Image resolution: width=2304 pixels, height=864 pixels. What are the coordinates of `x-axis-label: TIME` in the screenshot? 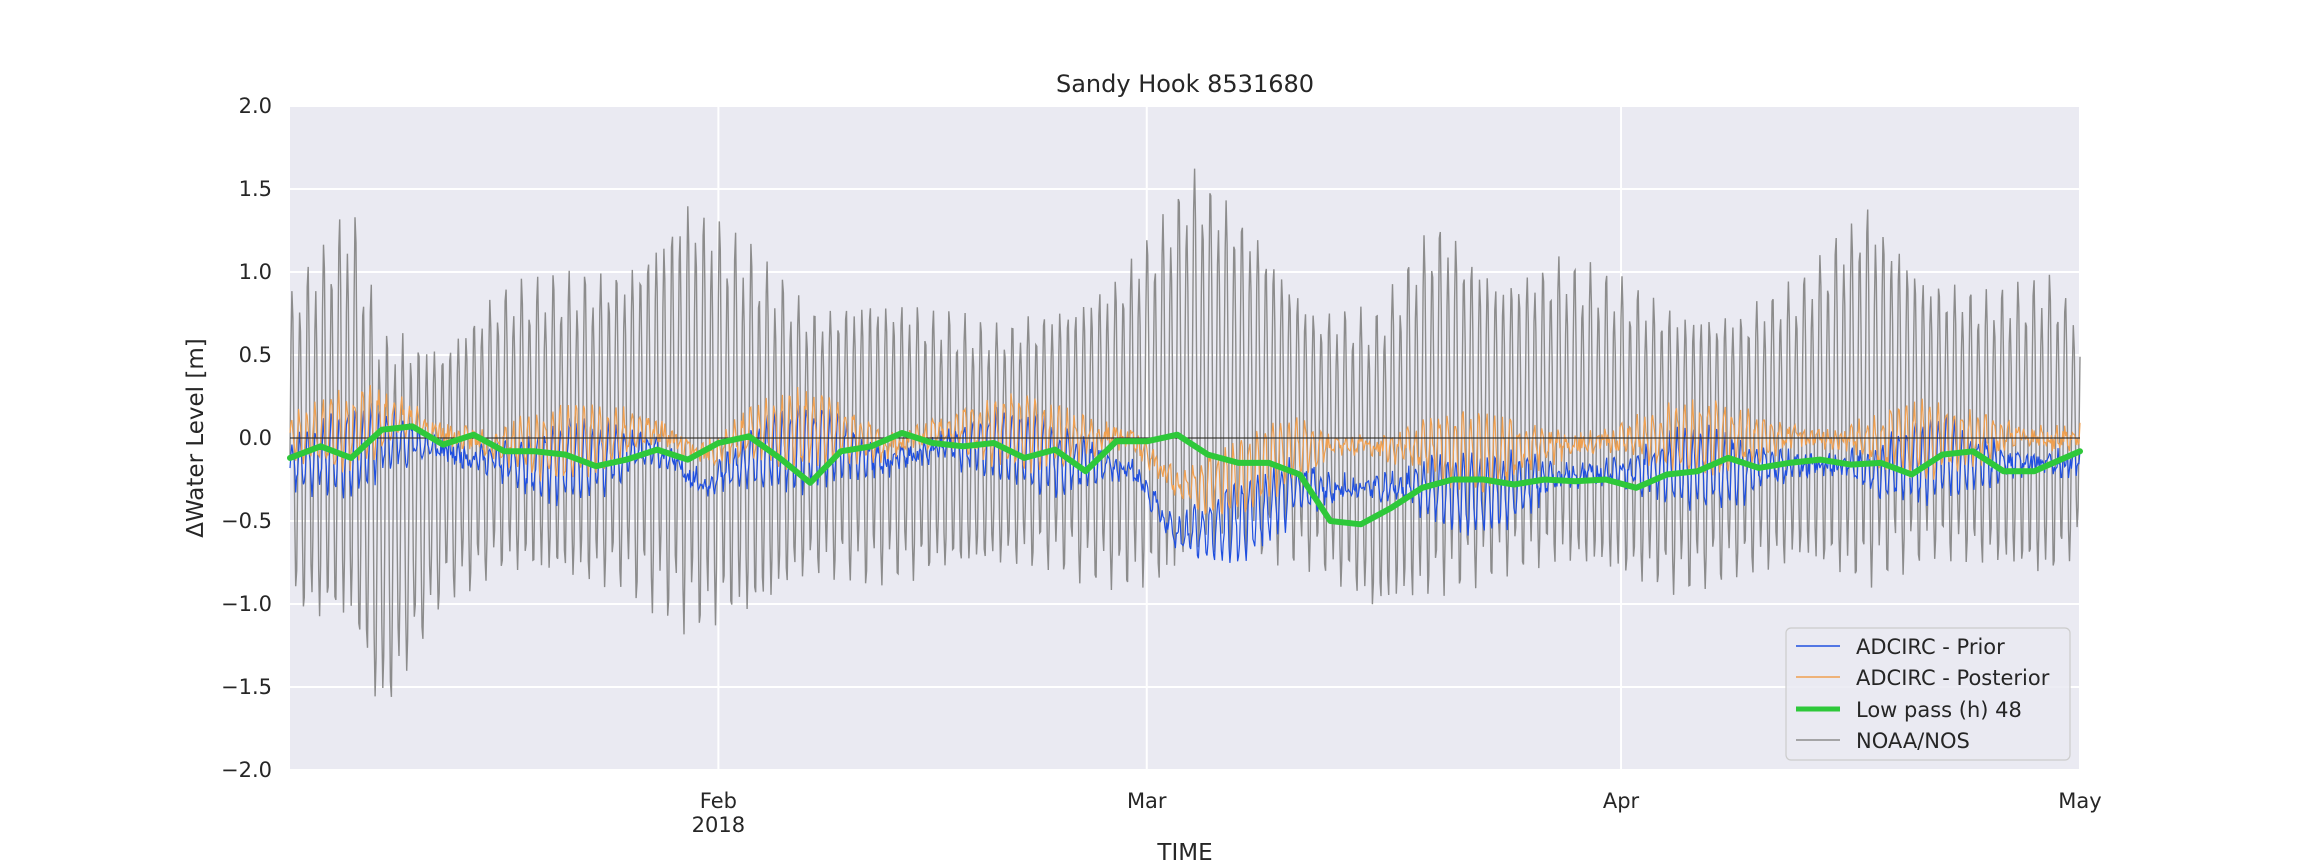 It's located at (1184, 852).